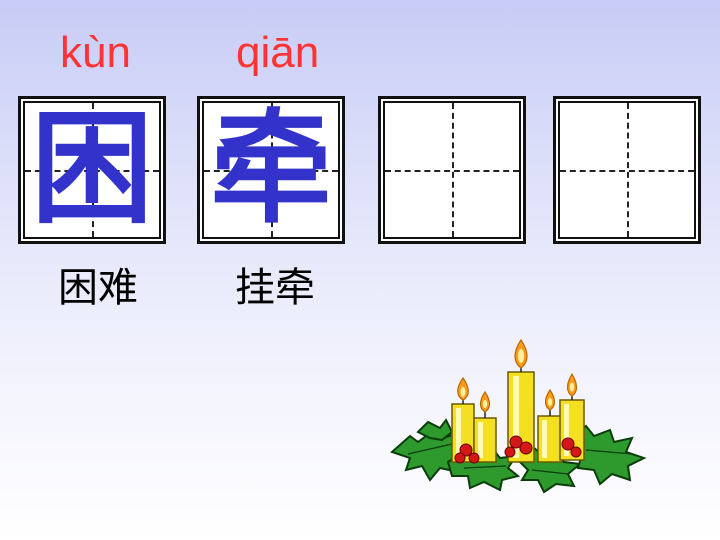  Describe the element at coordinates (98, 288) in the screenshot. I see `word-kunnan: 困难` at that location.